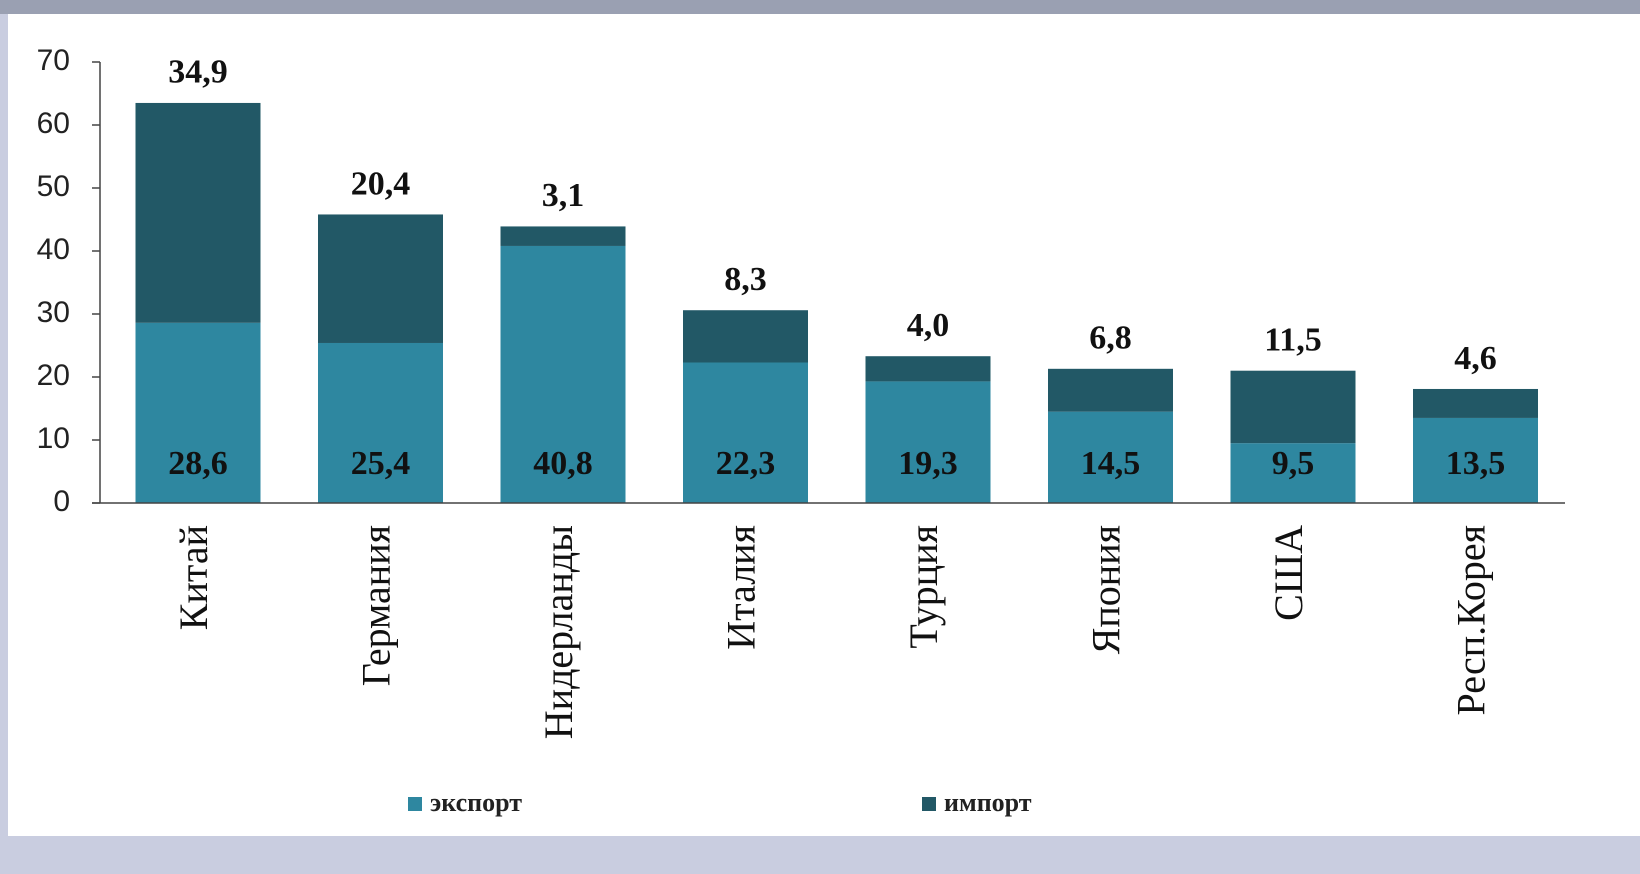  Describe the element at coordinates (563, 195) in the screenshot. I see `value-label: 3,1` at that location.